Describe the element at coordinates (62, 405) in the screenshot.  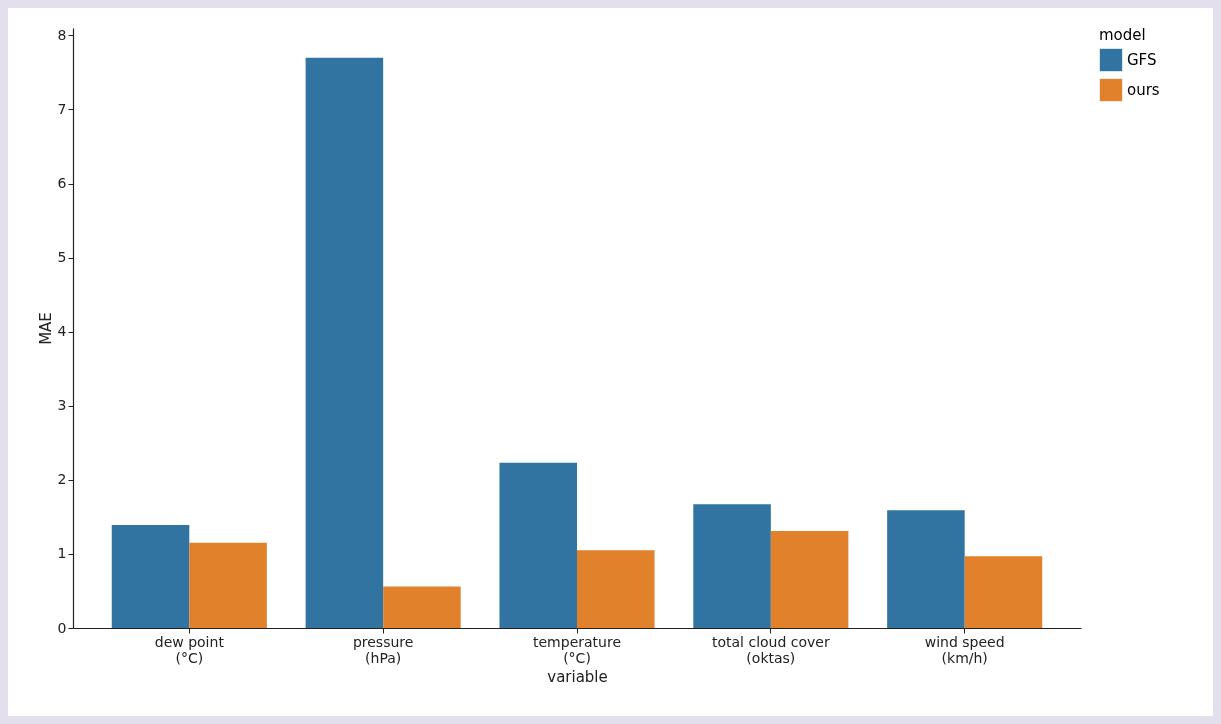
I see `y-tick-label: 3` at that location.